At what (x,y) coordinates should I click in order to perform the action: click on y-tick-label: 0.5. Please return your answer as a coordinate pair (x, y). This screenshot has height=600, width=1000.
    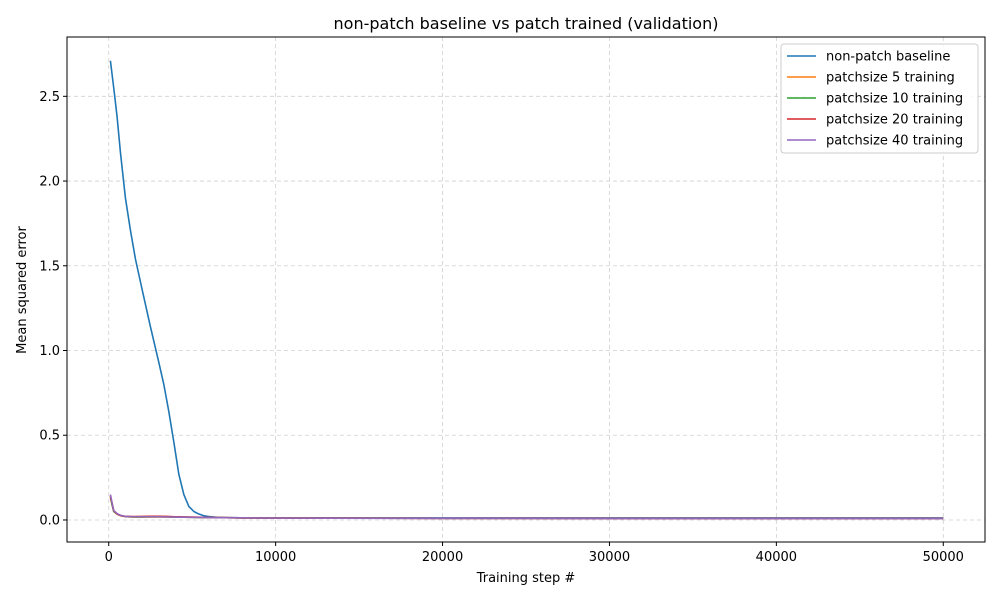
    Looking at the image, I should click on (49, 436).